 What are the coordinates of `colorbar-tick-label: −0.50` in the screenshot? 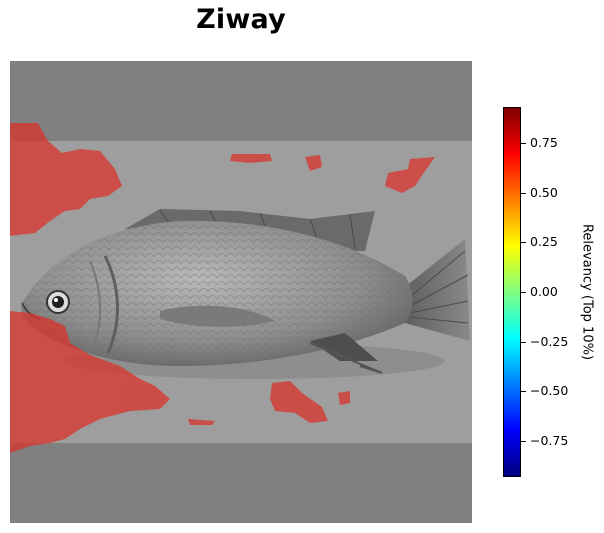 It's located at (549, 391).